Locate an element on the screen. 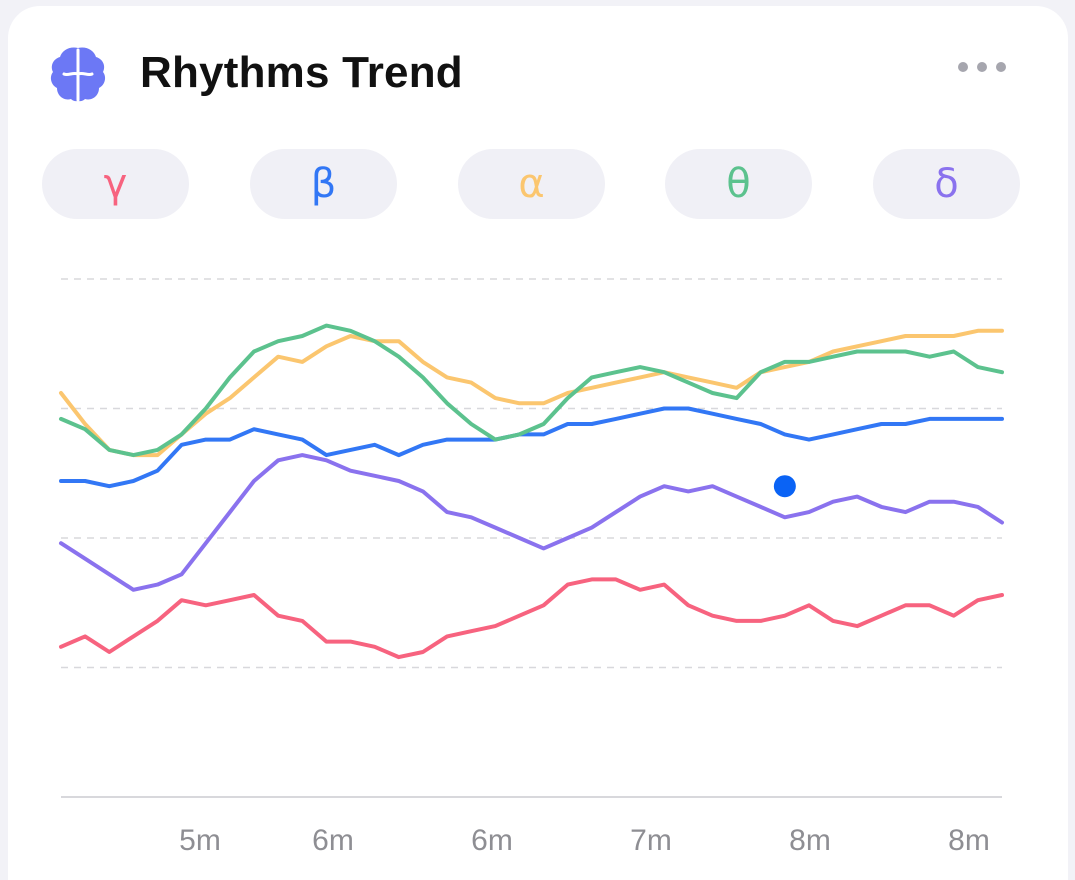  brain-icon is located at coordinates (78, 74).